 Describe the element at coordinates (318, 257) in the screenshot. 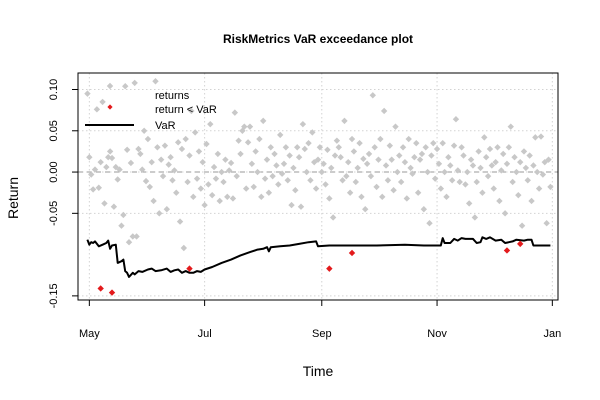

I see `var-line` at that location.